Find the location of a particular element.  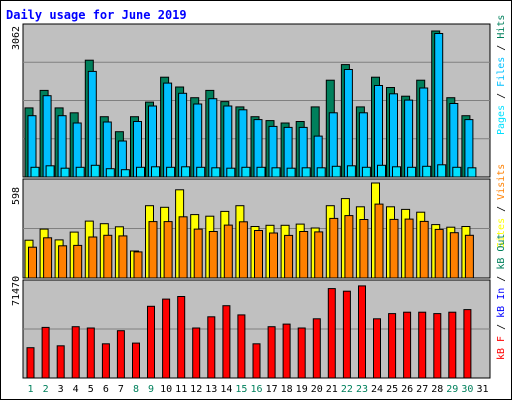

x-tick-label-day-25: 25 is located at coordinates (392, 389).